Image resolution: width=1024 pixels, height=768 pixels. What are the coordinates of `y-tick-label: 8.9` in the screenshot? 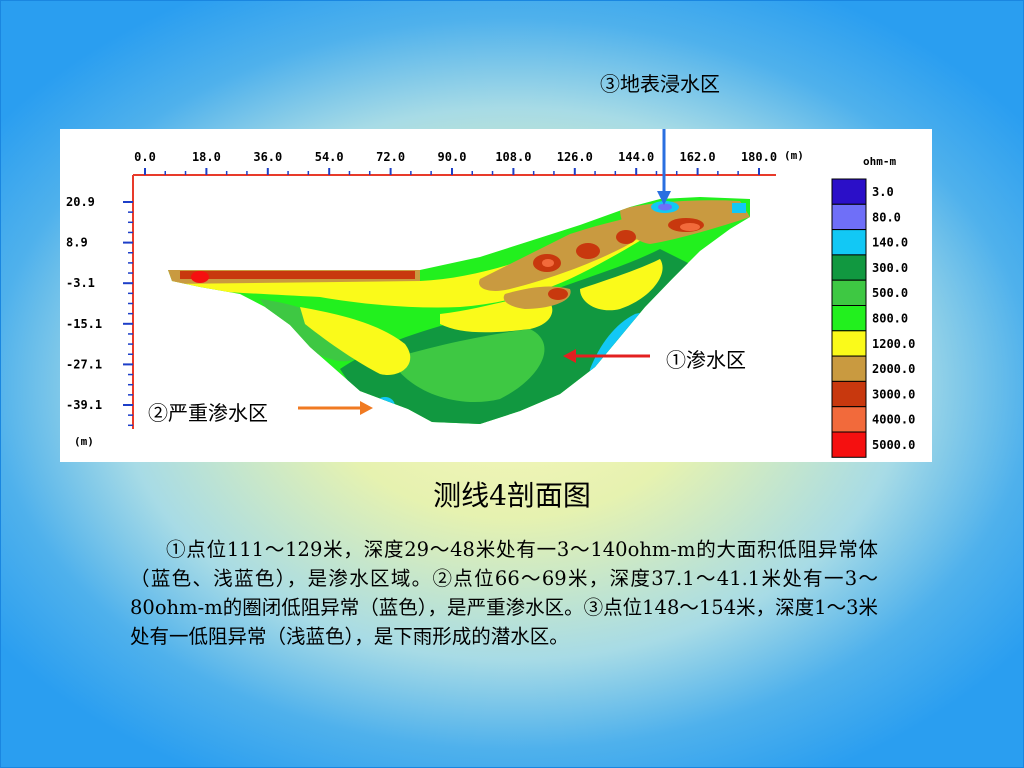 It's located at (77, 243).